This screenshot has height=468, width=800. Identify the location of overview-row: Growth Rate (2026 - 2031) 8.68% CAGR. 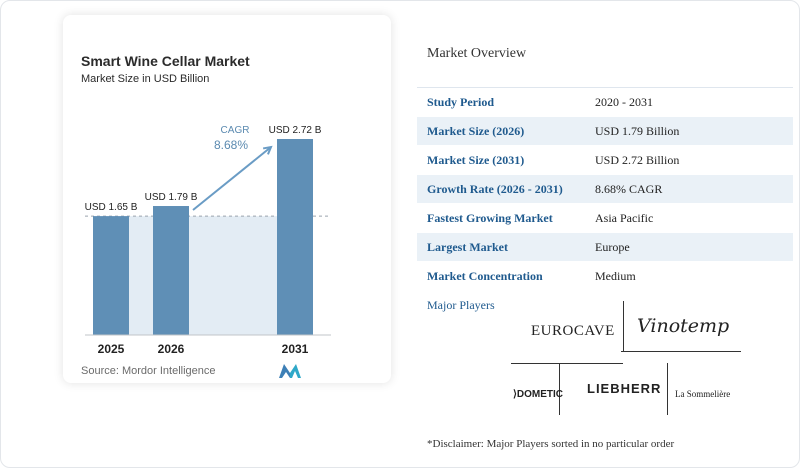
(605, 189).